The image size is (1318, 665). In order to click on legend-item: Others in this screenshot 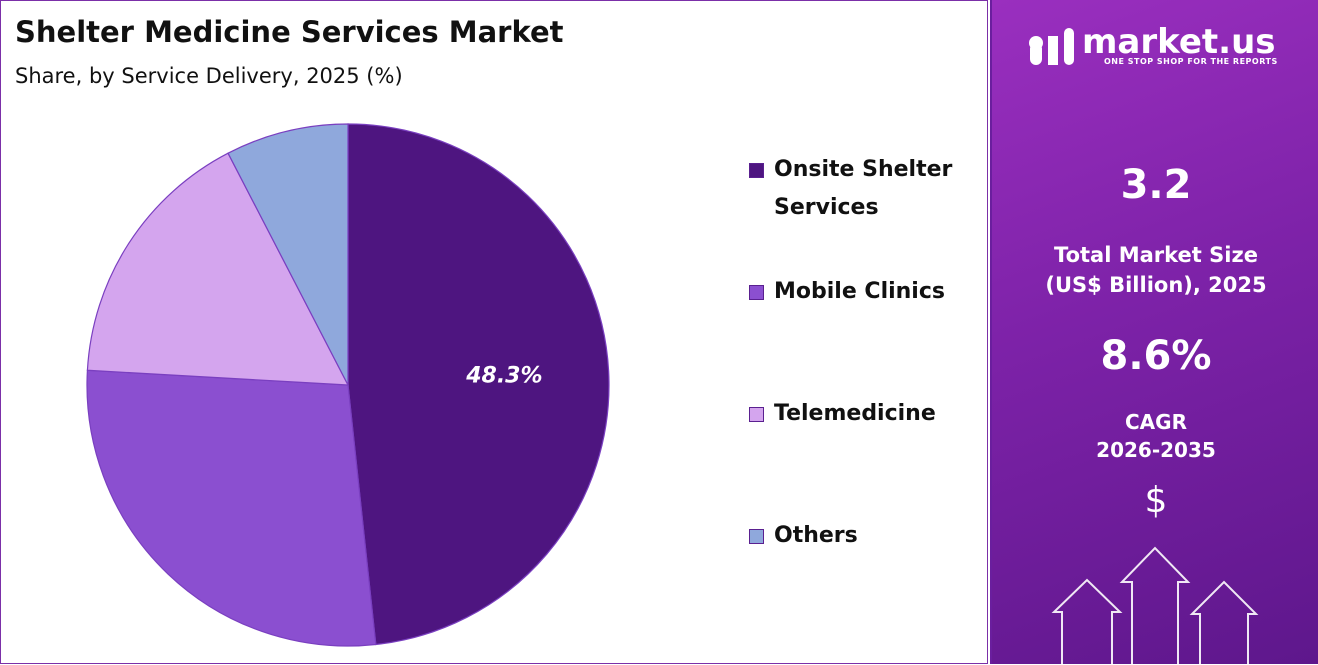, I will do `click(864, 536)`.